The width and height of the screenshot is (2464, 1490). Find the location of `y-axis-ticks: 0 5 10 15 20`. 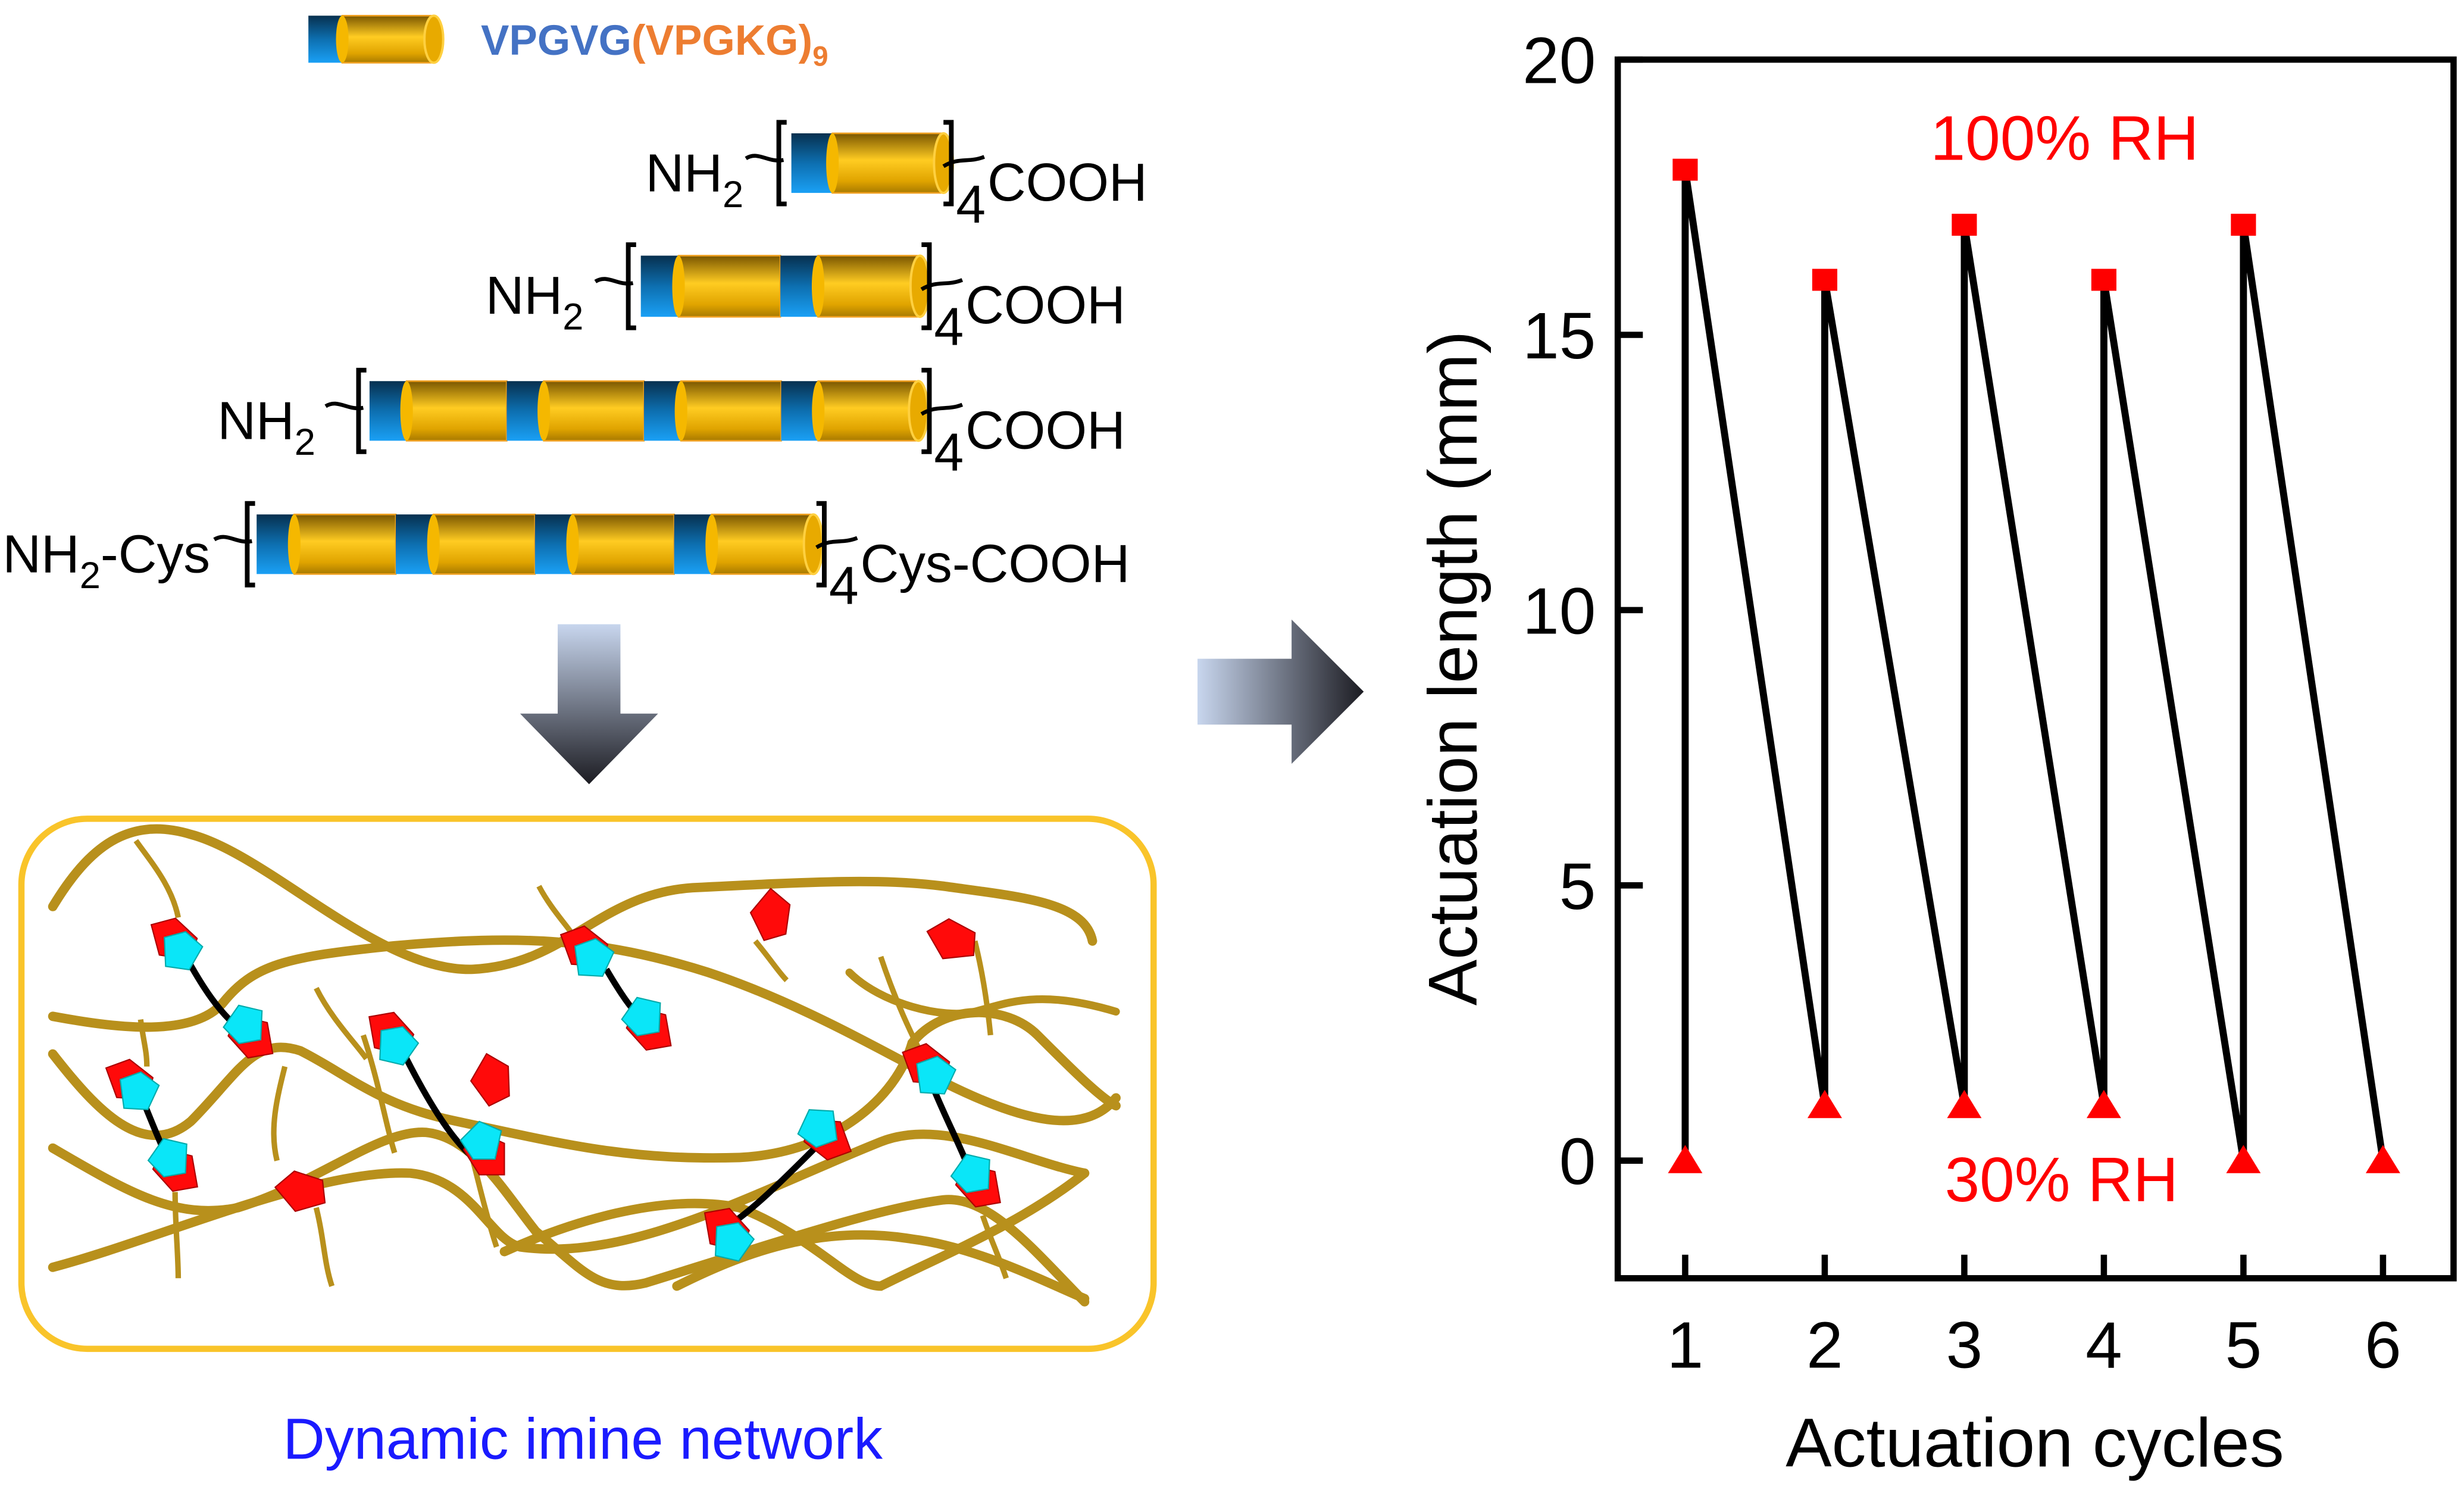

y-axis-ticks: 0 5 10 15 20 is located at coordinates (1582, 611).